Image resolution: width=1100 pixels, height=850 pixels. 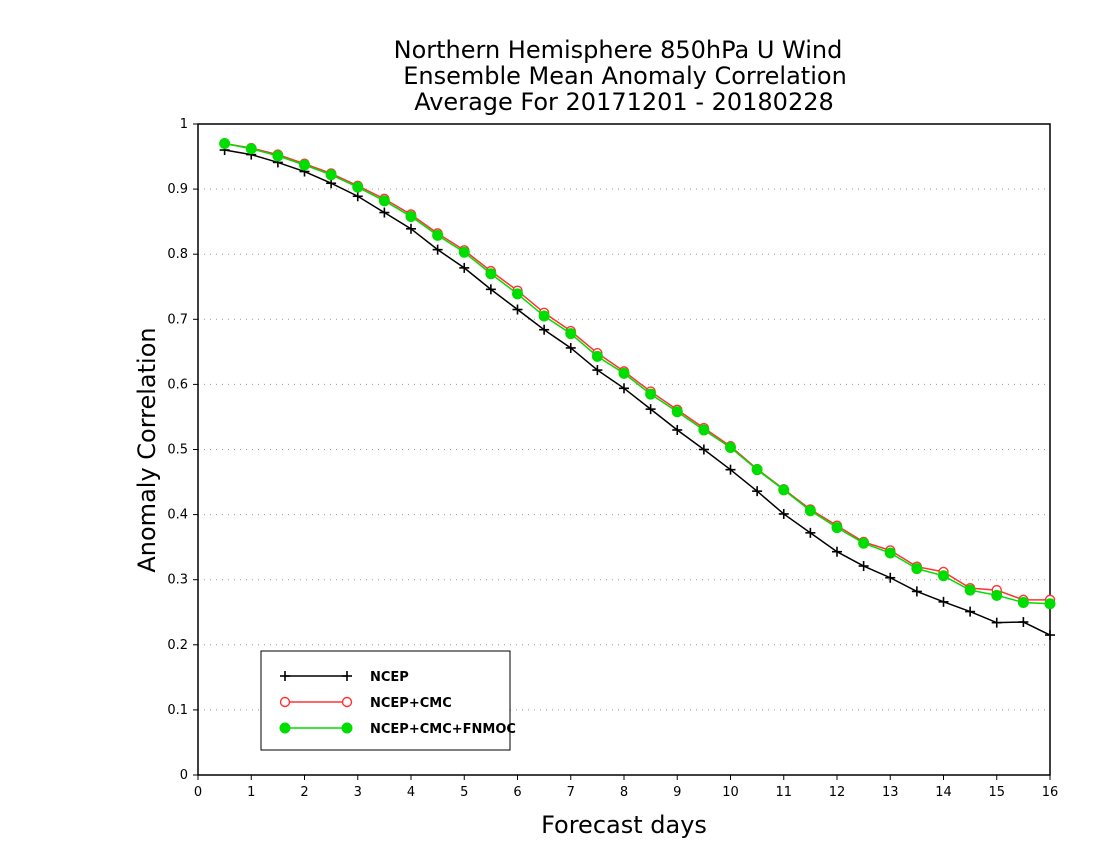 I want to click on x-tick-label: 2, so click(x=304, y=792).